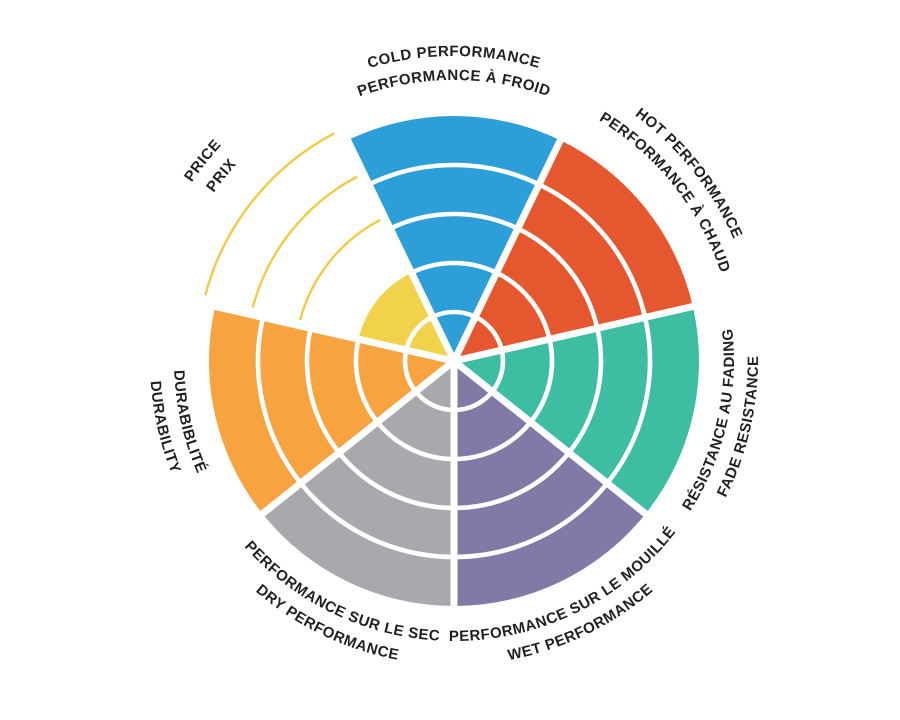 Image resolution: width=900 pixels, height=720 pixels. I want to click on sector-fade, so click(577, 410).